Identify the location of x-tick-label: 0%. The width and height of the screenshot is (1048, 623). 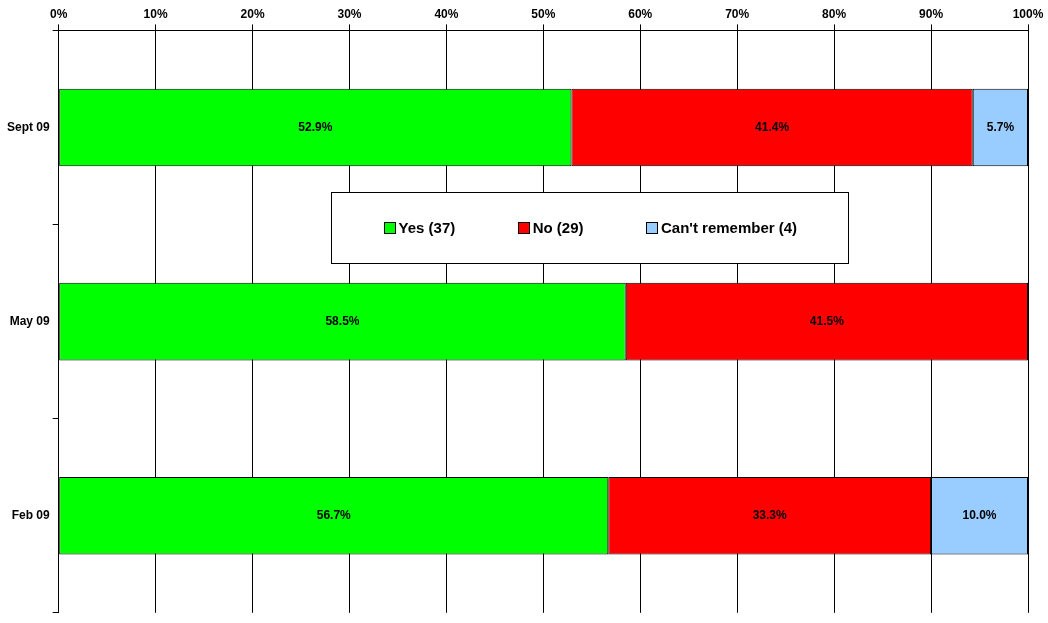
(59, 13).